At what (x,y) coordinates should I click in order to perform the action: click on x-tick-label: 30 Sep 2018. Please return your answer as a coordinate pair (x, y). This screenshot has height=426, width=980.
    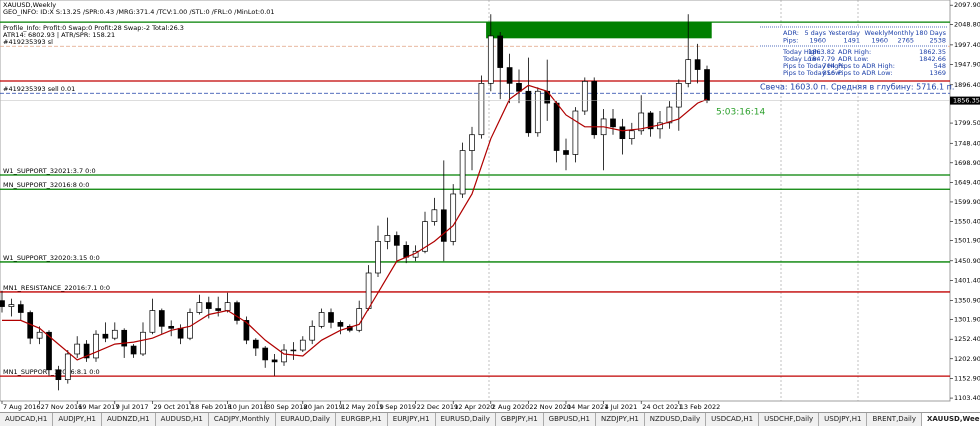
    Looking at the image, I should click on (286, 407).